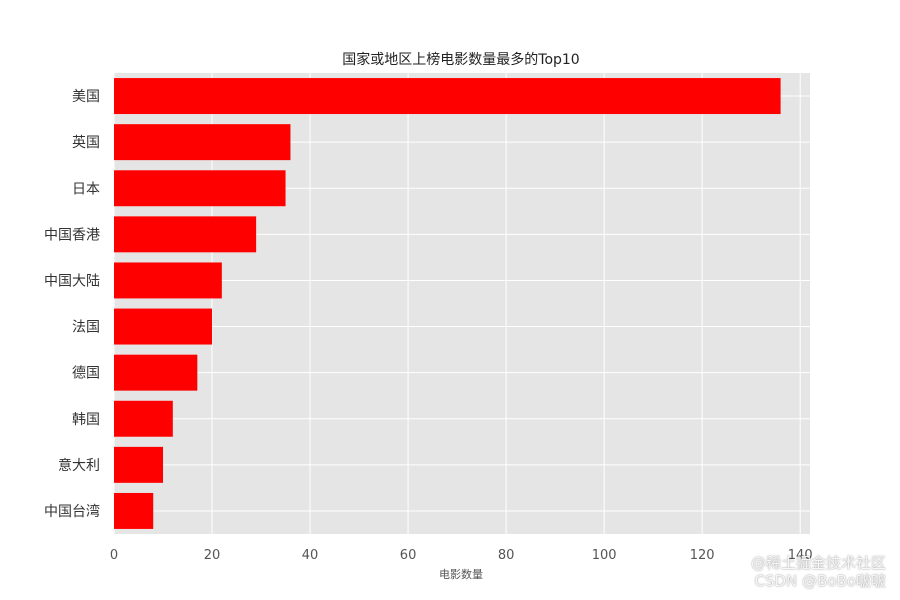  I want to click on x-tick-label: 0, so click(114, 555).